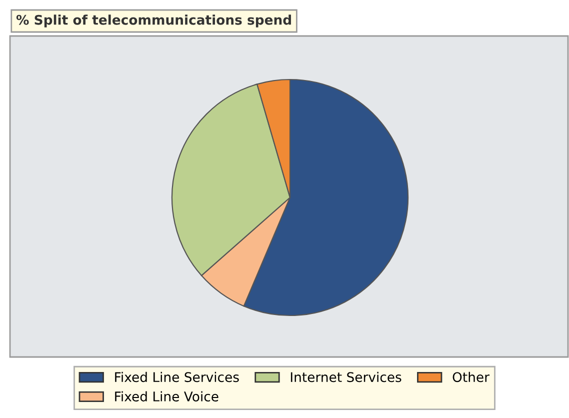 This screenshot has width=569, height=418. I want to click on legend-label: Fixed Line Services, so click(177, 377).